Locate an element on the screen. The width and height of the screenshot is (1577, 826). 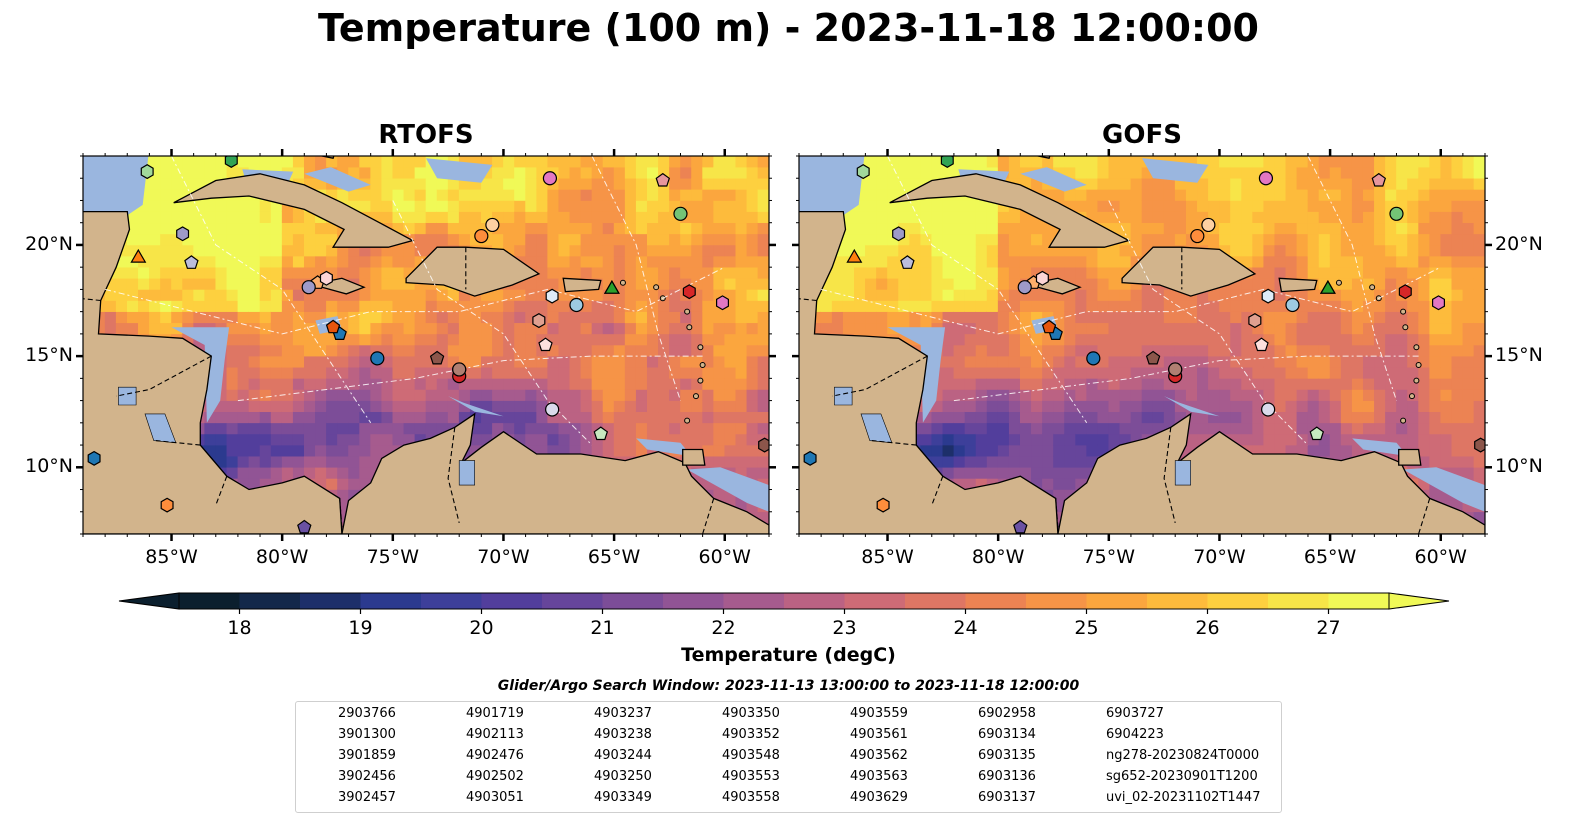
colorbar-label: Temperature (degC) is located at coordinates (788, 655).